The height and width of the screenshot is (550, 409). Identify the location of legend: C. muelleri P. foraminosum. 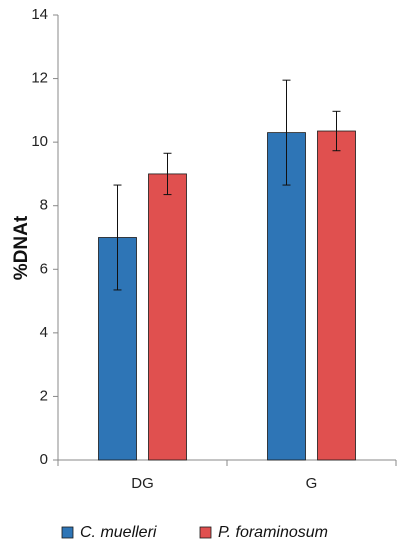
(194, 532).